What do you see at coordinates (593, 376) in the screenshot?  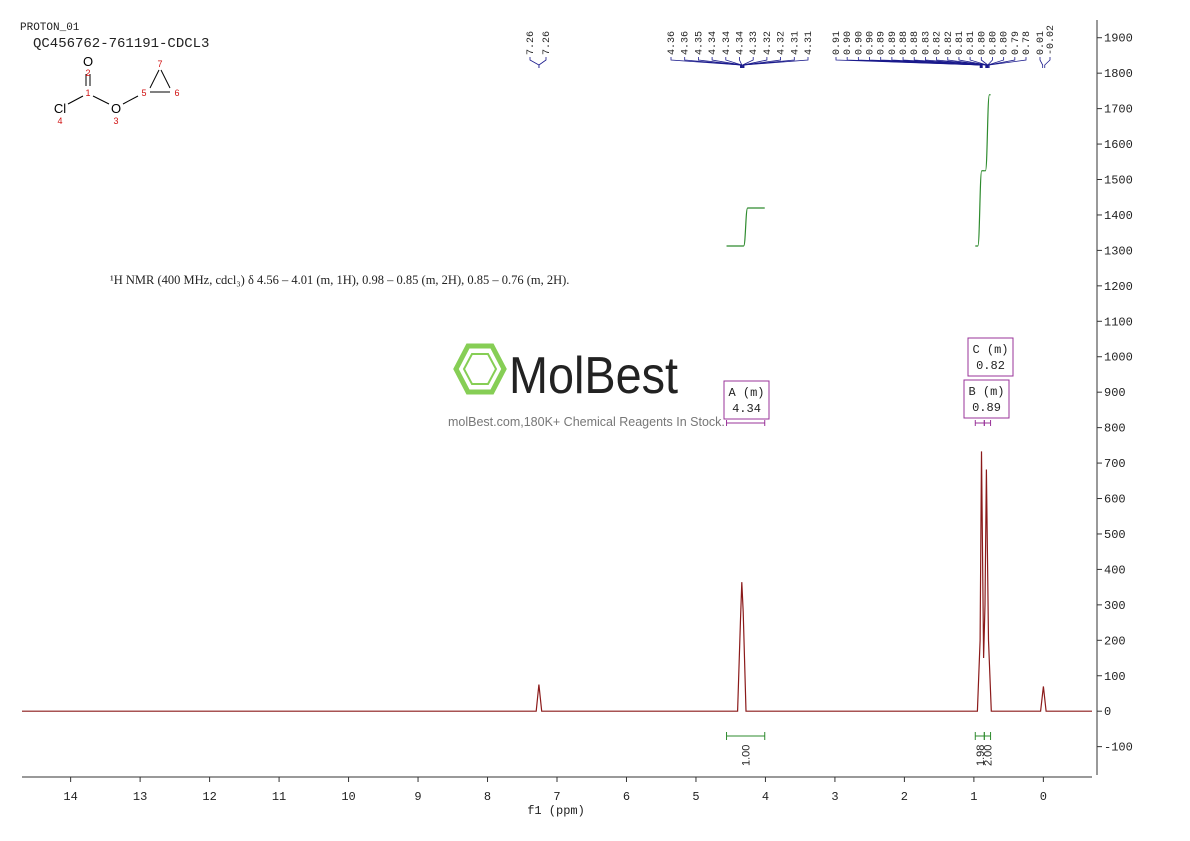 I see `watermark-brand: MolBest` at bounding box center [593, 376].